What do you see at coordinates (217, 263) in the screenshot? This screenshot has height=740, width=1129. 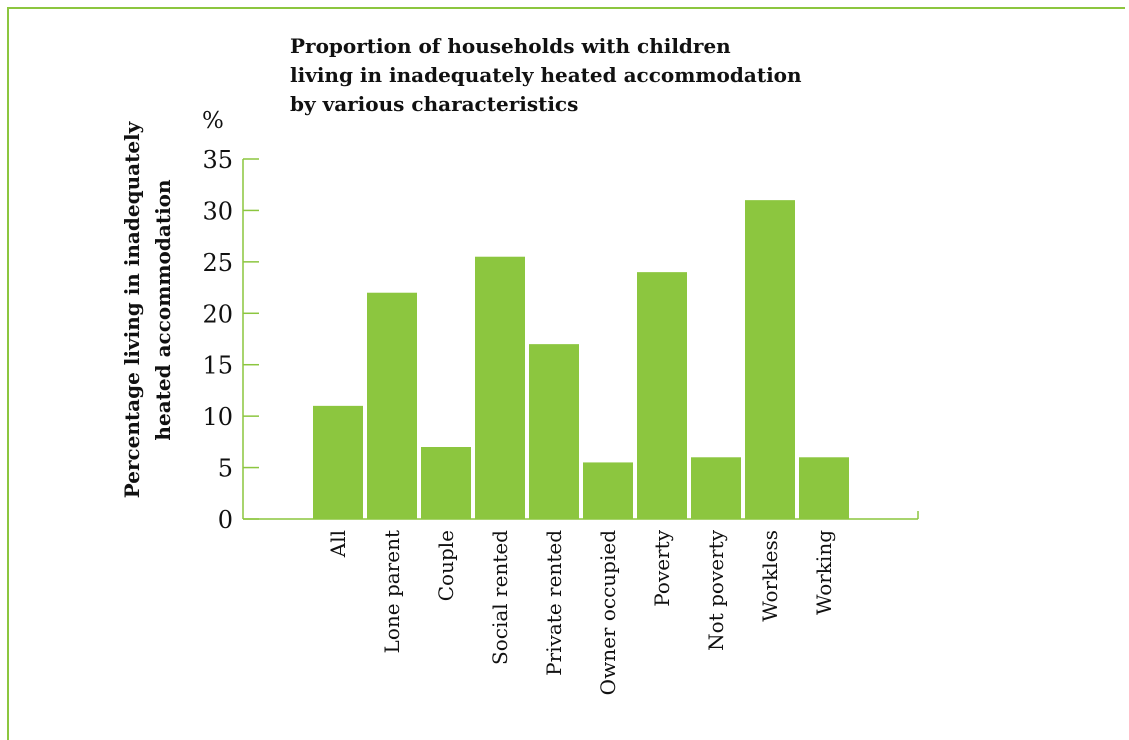 I see `y-tick-label: 25` at bounding box center [217, 263].